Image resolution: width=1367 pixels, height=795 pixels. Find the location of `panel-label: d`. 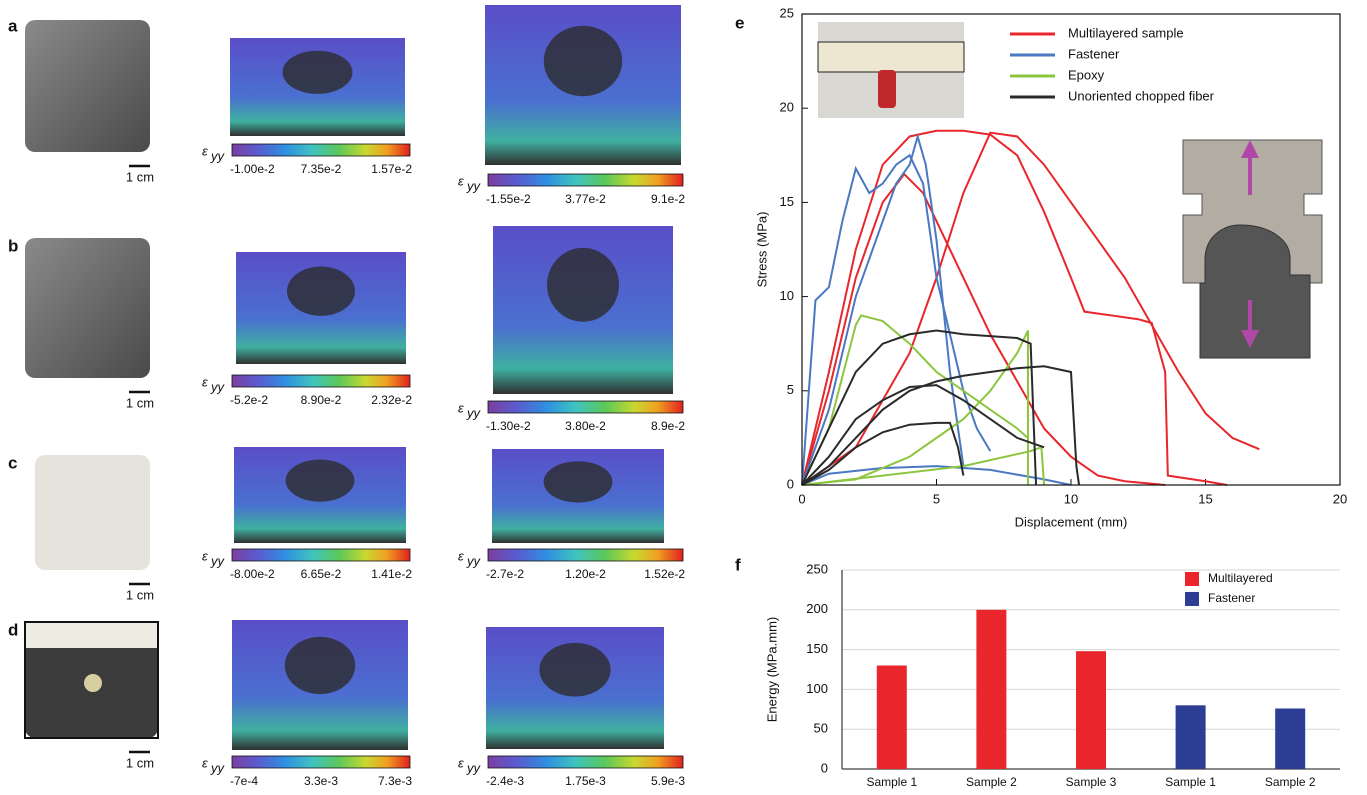

panel-label: d is located at coordinates (13, 629).